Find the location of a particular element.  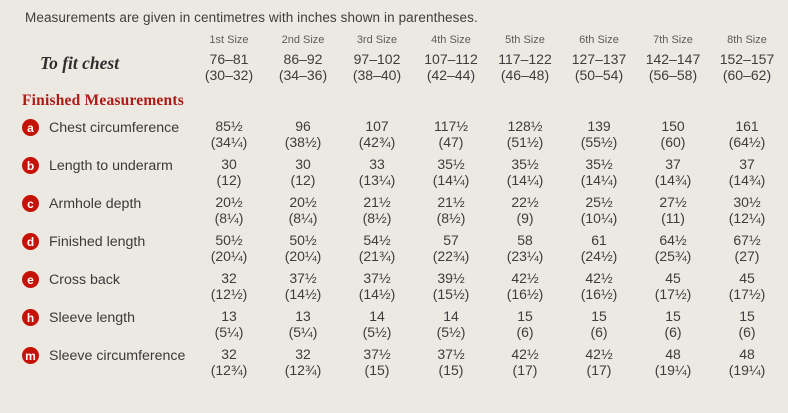

cm-value: 42½ is located at coordinates (599, 354).